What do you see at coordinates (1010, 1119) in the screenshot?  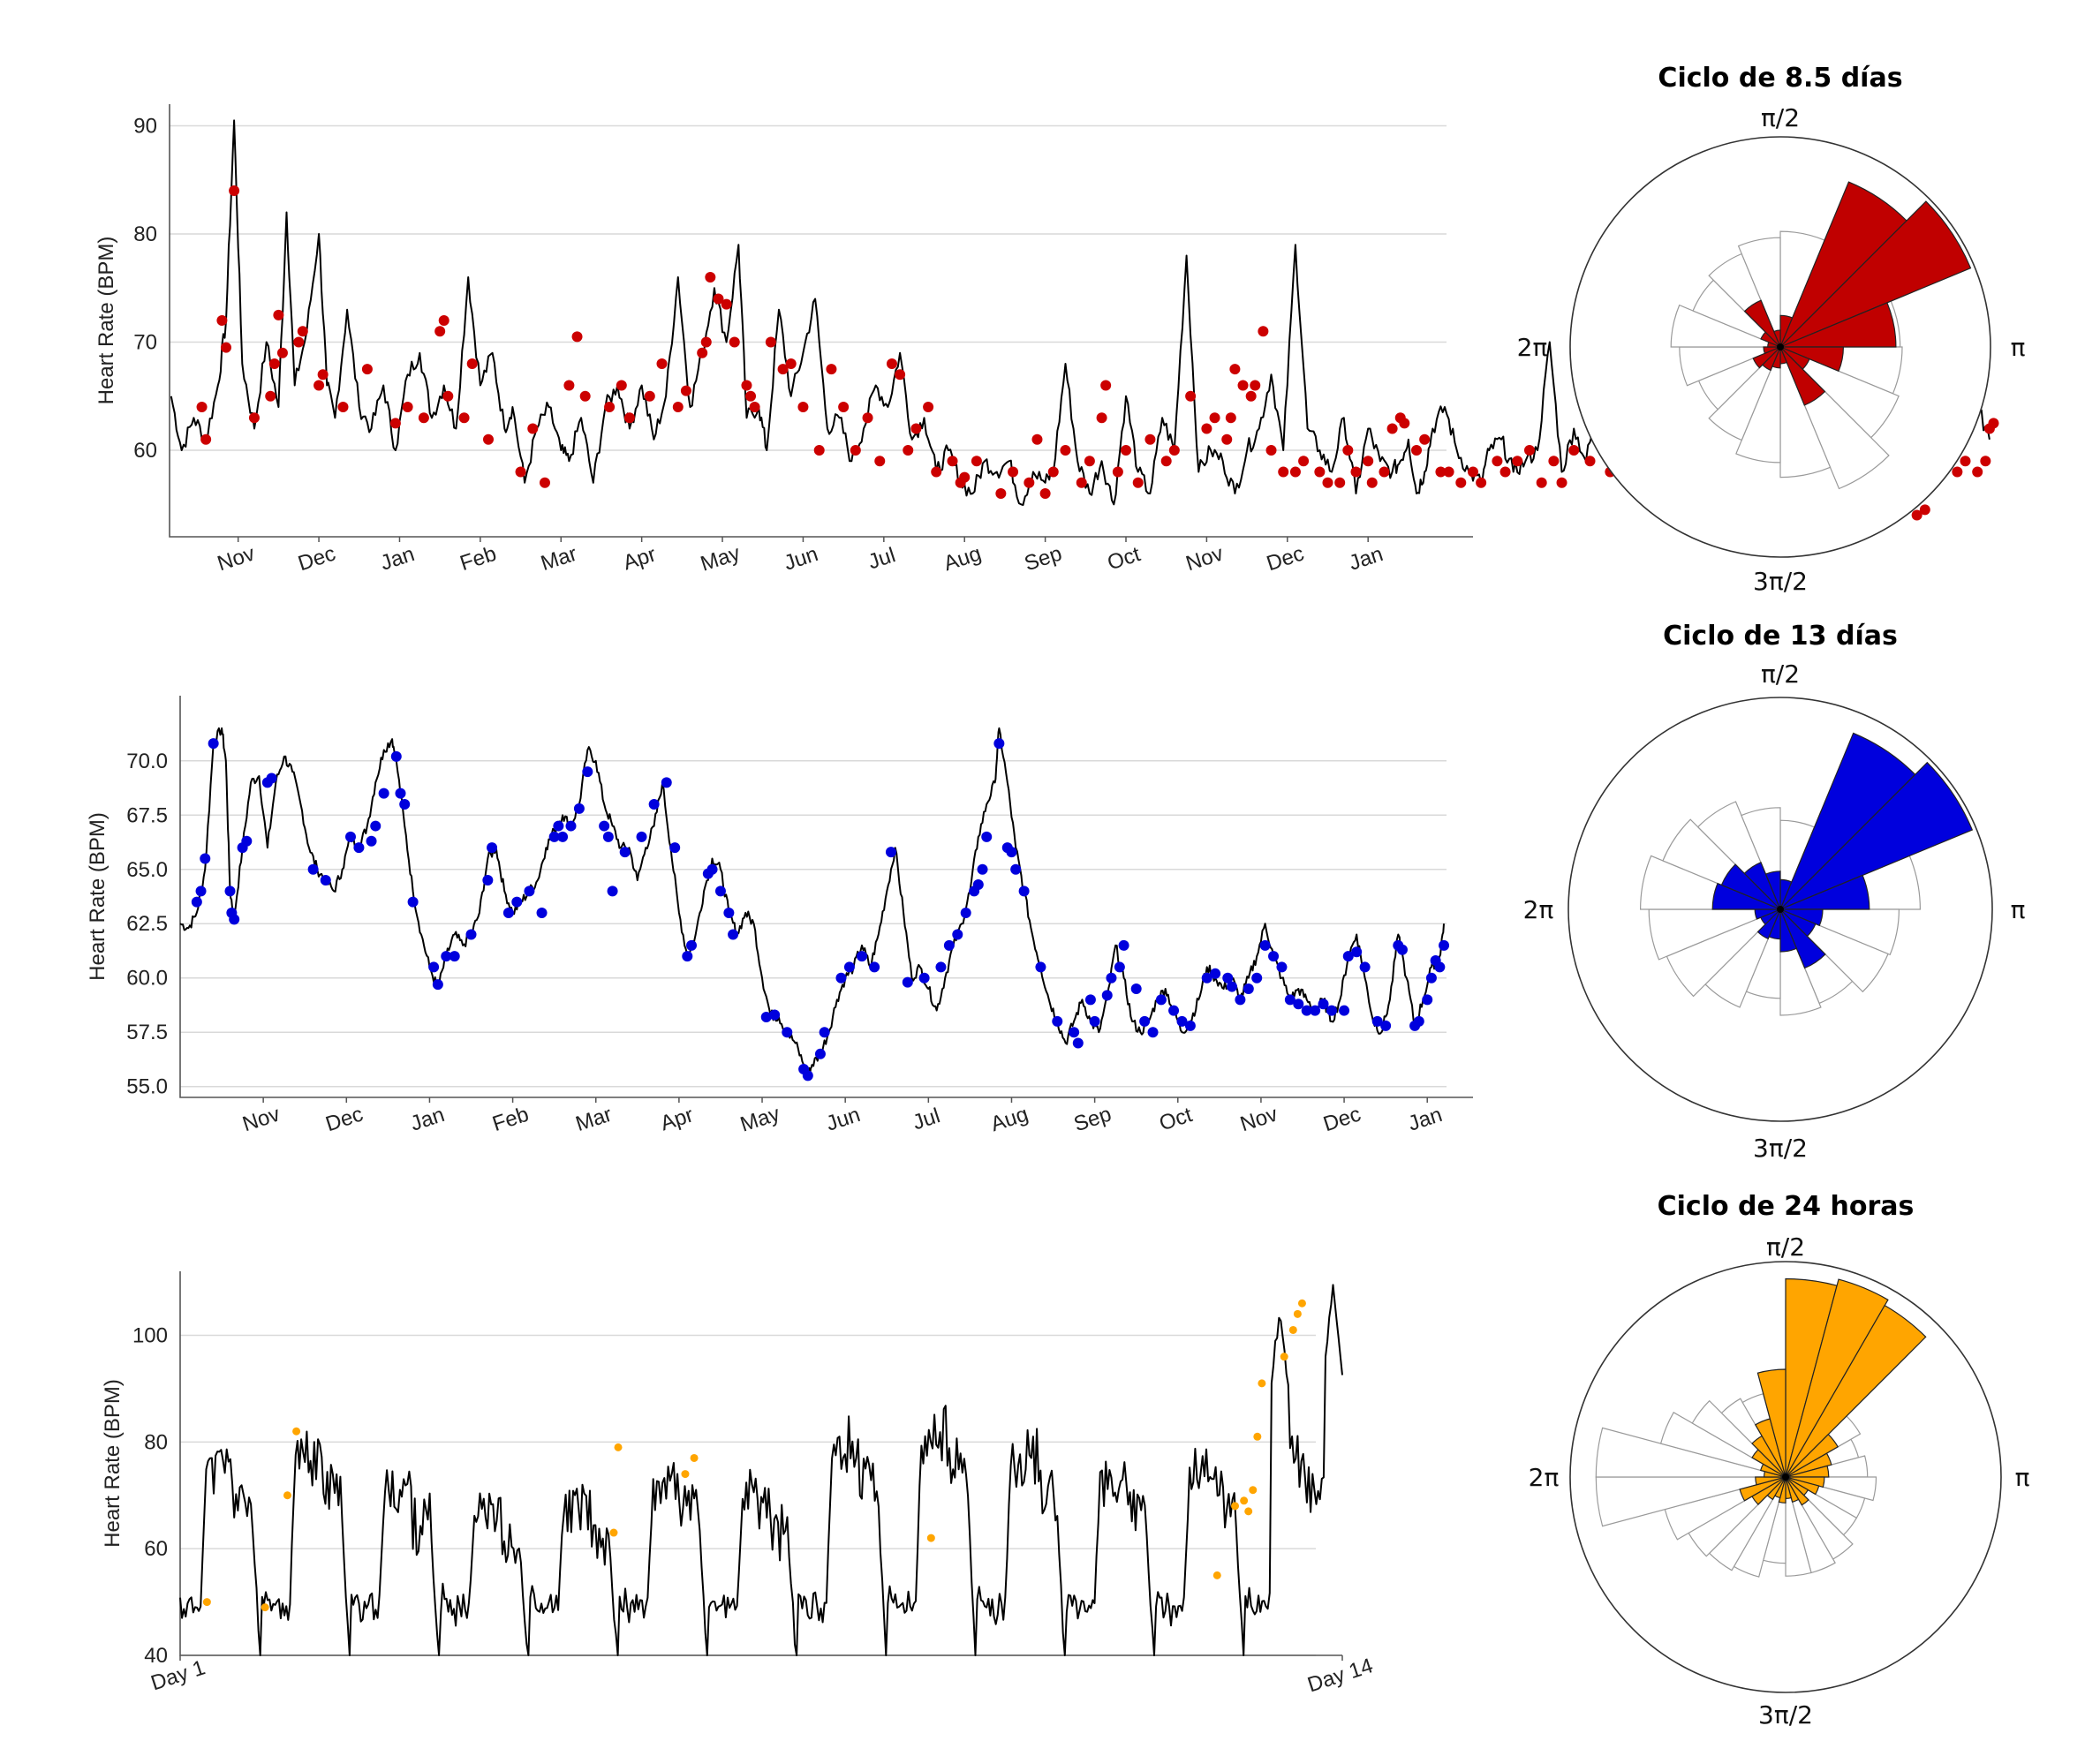 I see `x-tick-label: Aug` at bounding box center [1010, 1119].